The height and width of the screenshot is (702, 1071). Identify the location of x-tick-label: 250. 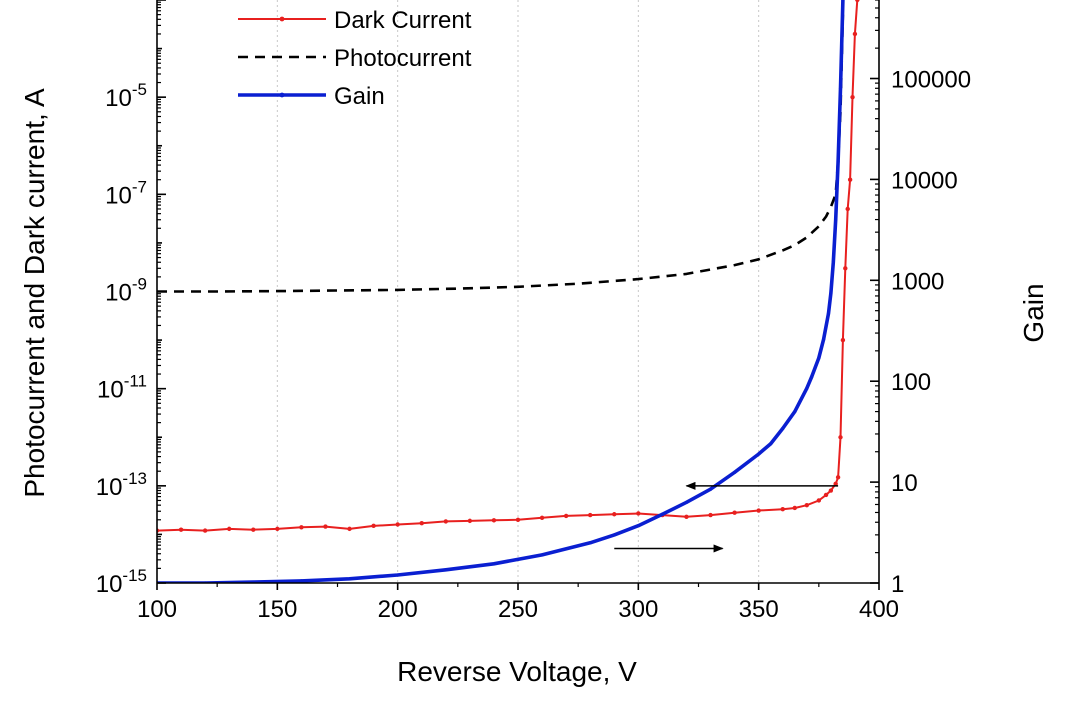
(518, 609).